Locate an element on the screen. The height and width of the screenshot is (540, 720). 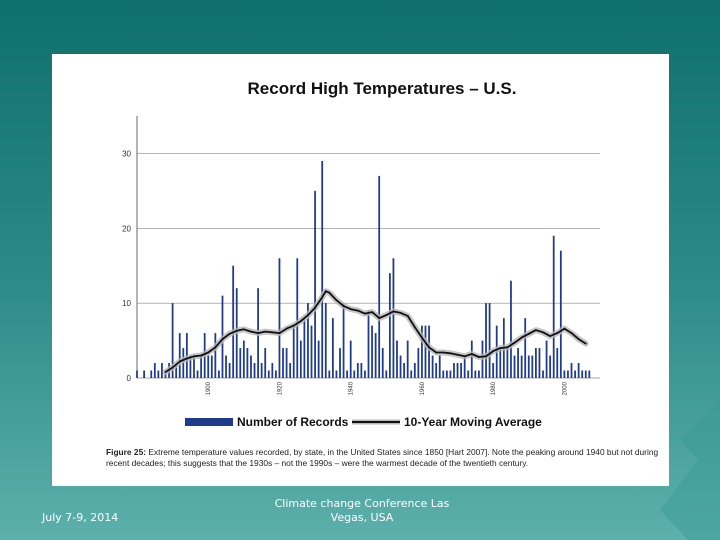
y-tick-labels: 0 10 20 30 is located at coordinates (126, 266).